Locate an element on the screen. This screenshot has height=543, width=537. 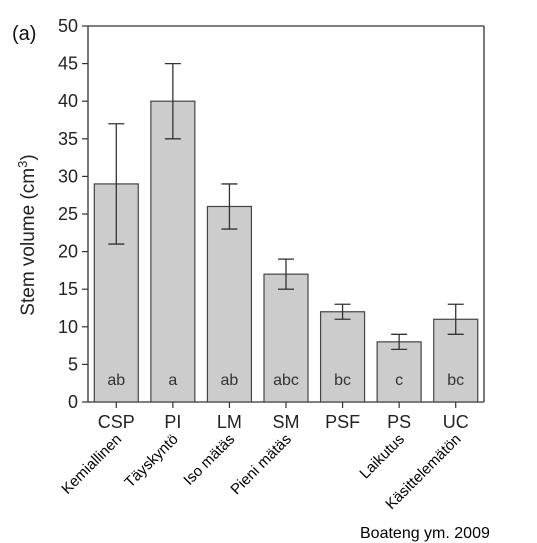
x-tick-label-ps: PS is located at coordinates (399, 422).